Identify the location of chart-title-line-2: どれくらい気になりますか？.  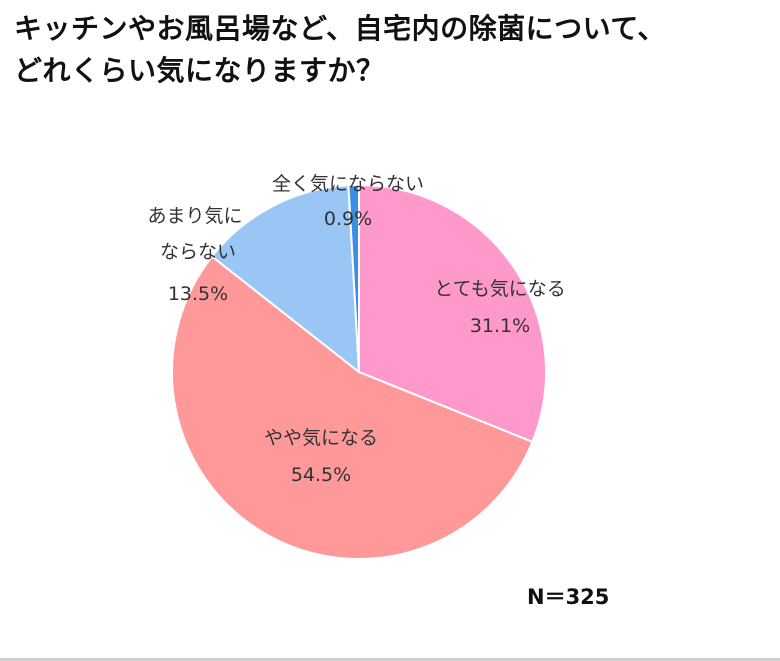
(199, 70).